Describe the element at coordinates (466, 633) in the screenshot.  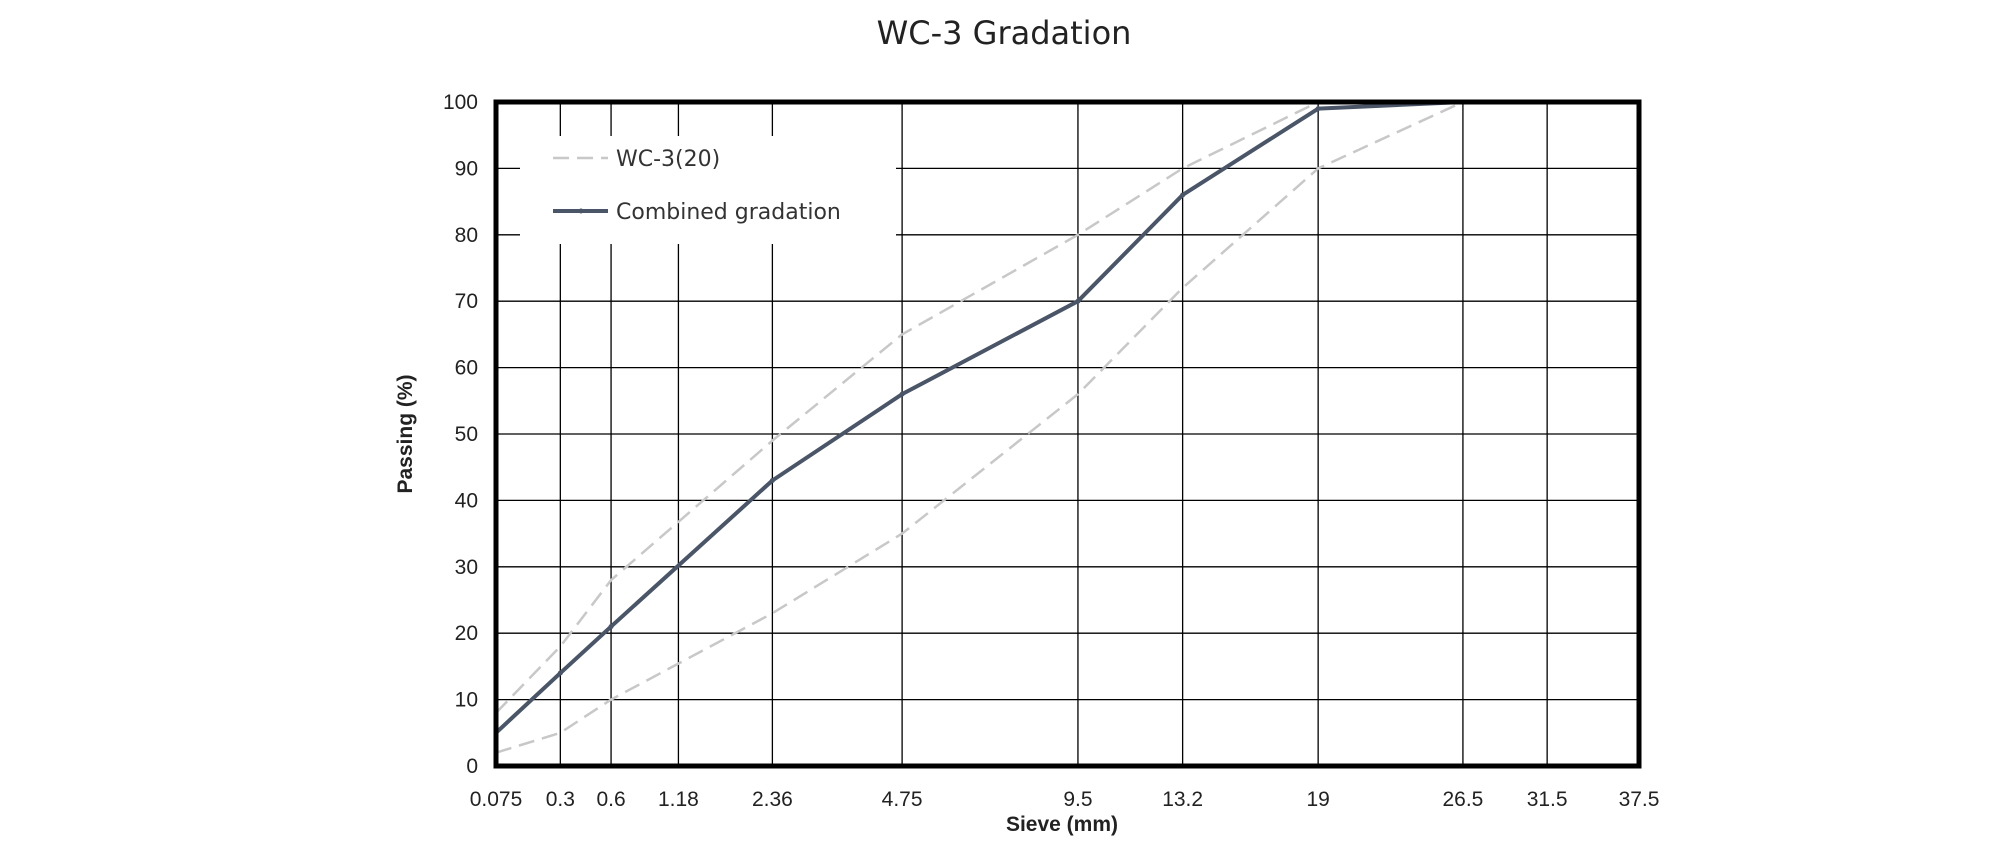
I see `y-tick-label: 20` at that location.